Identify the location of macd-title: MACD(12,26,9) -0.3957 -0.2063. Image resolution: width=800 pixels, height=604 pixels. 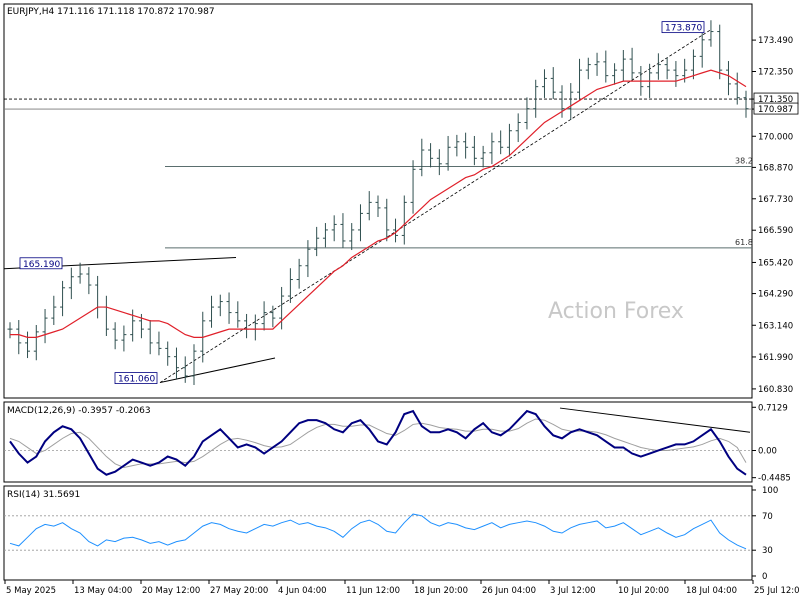
(79, 411).